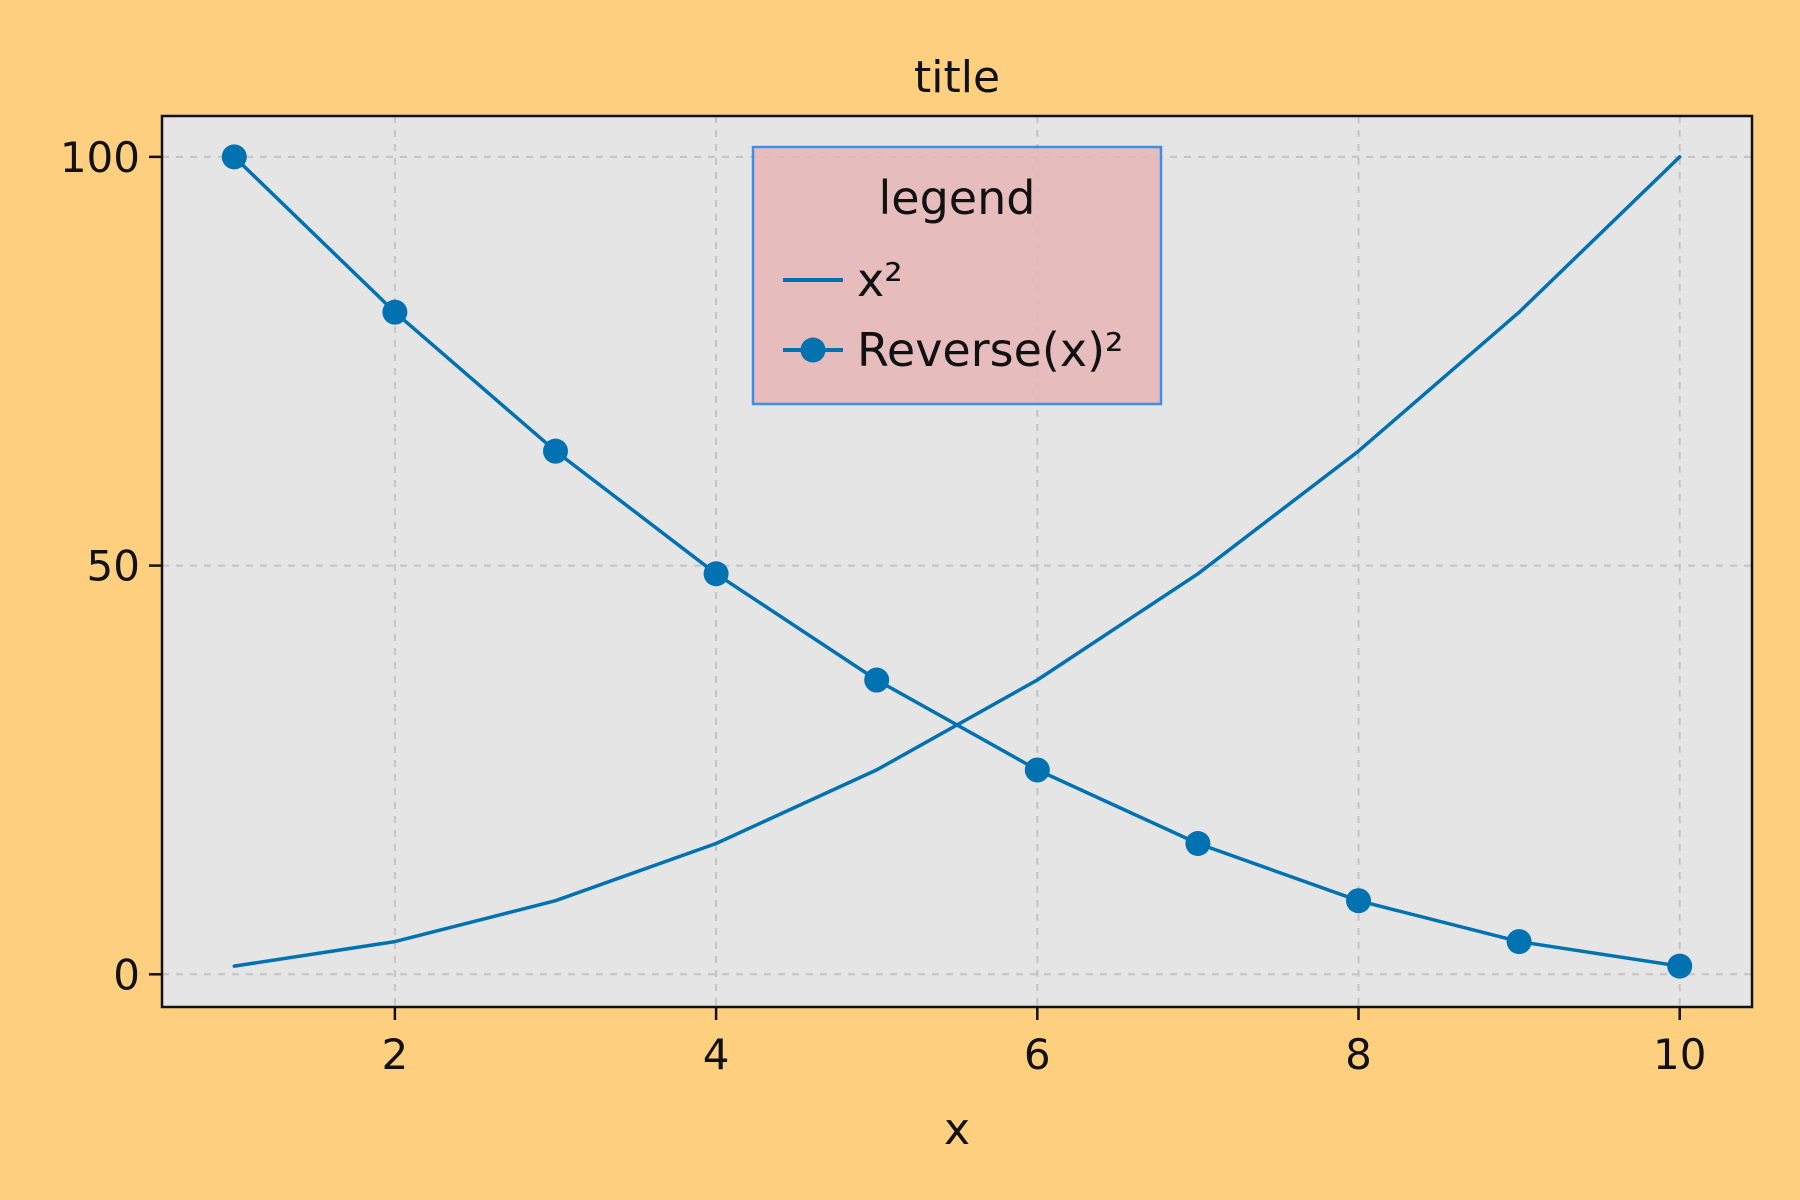 The image size is (1800, 1200). What do you see at coordinates (1037, 1054) in the screenshot?
I see `x-tick-label: 6` at bounding box center [1037, 1054].